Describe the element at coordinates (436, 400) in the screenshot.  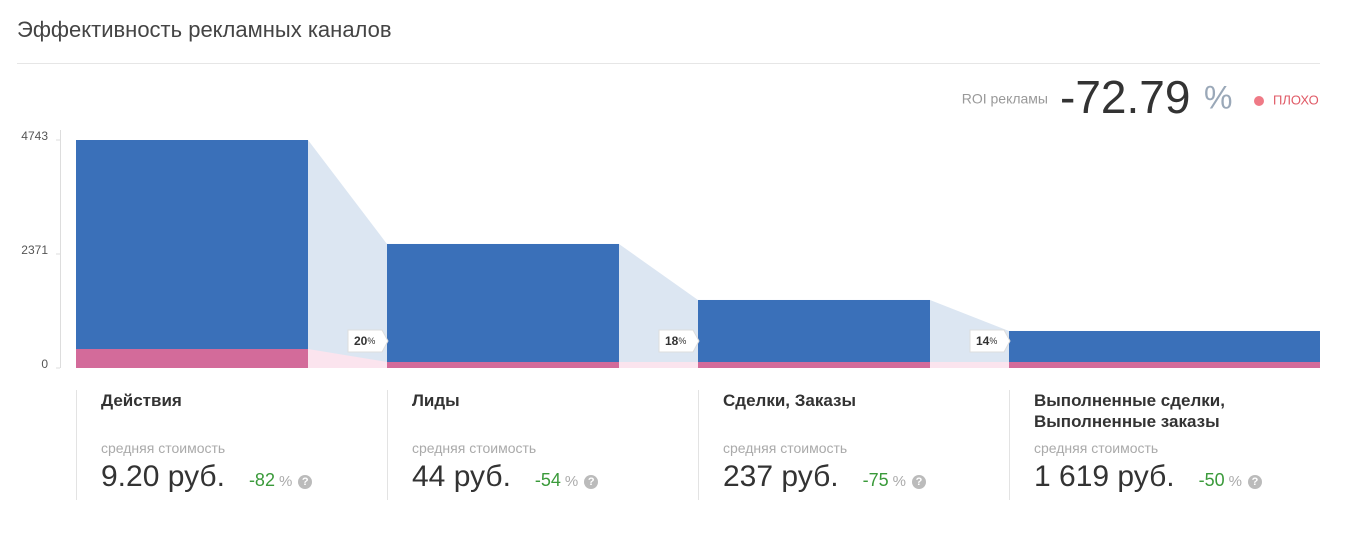
I see `lbl: Лиды` at that location.